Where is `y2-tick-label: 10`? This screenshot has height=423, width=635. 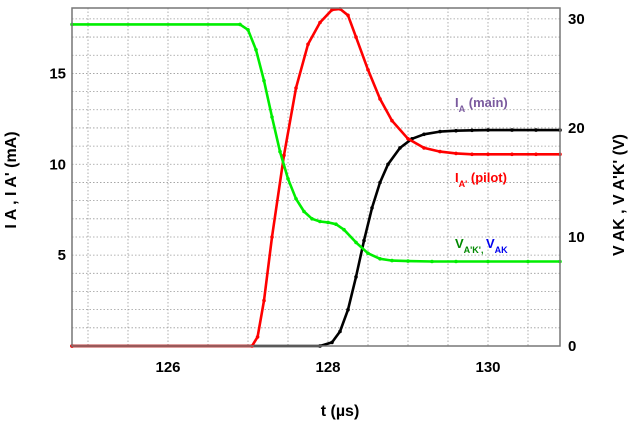 y2-tick-label: 10 is located at coordinates (576, 237).